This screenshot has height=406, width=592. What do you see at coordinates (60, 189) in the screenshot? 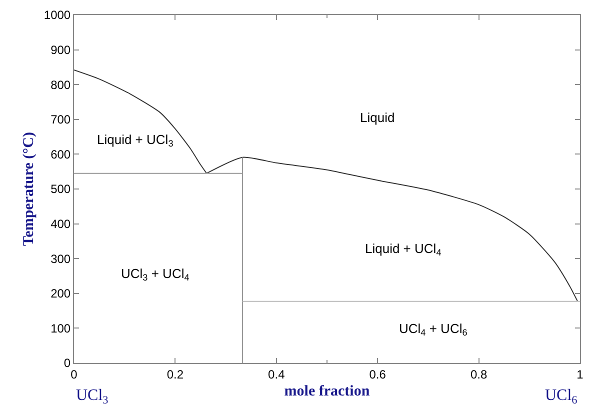
I see `y-tick-label: 500` at bounding box center [60, 189].